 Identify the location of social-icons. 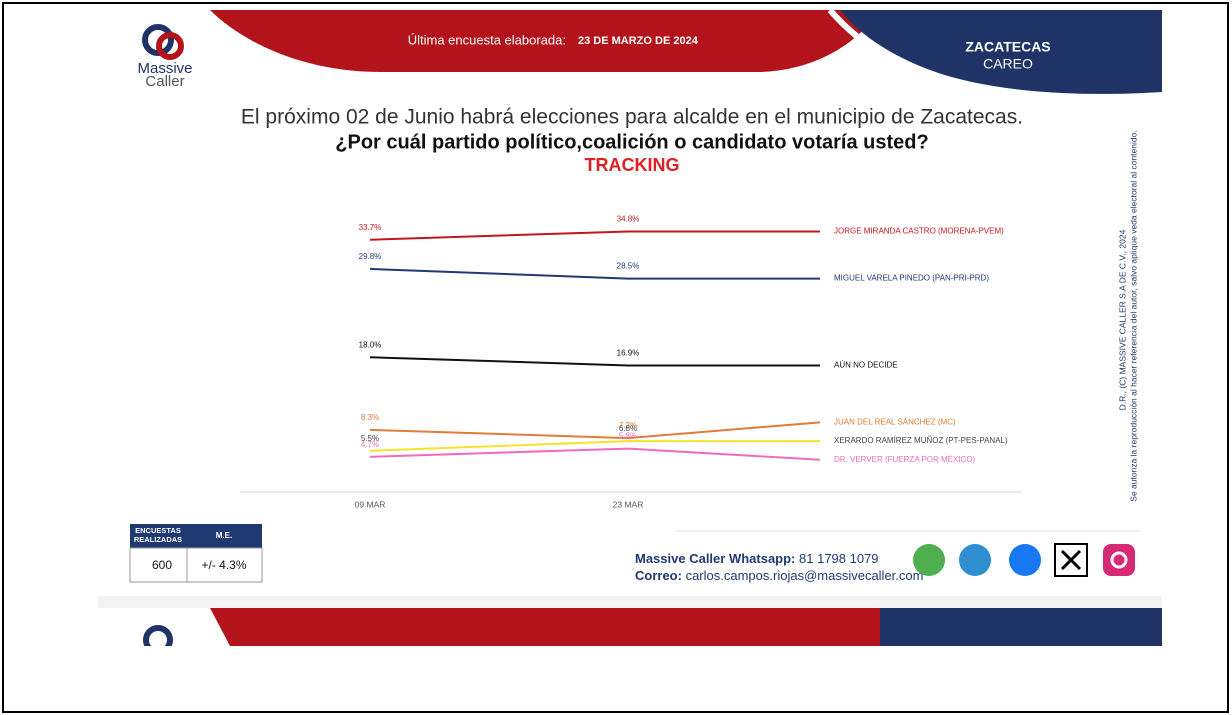
(1024, 560).